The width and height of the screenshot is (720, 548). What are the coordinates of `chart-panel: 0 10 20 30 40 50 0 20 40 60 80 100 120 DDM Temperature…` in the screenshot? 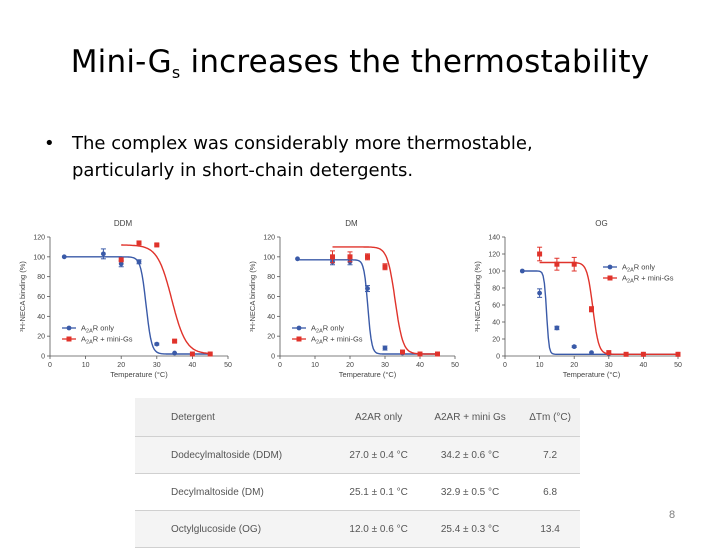 It's located at (125, 299).